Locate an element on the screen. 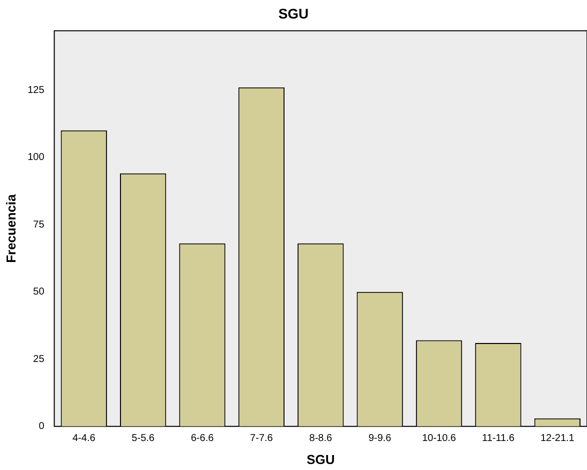 Image resolution: width=587 pixels, height=470 pixels. x-tick-label: 6-6.6 is located at coordinates (202, 438).